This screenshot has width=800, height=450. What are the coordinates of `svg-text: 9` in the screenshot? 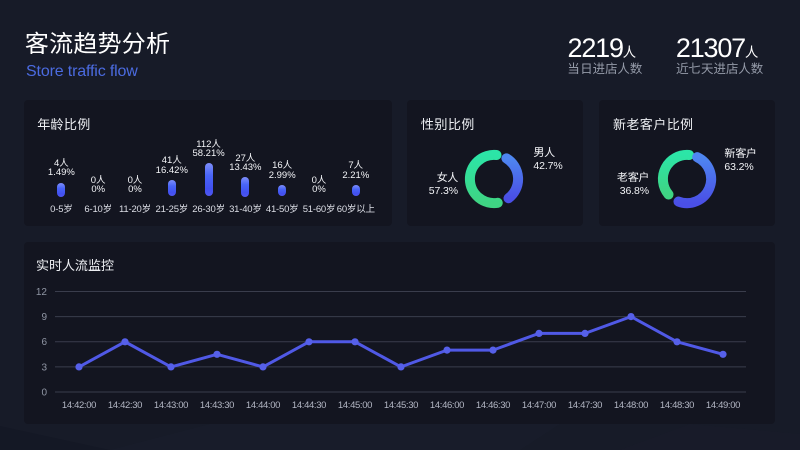 It's located at (44, 317).